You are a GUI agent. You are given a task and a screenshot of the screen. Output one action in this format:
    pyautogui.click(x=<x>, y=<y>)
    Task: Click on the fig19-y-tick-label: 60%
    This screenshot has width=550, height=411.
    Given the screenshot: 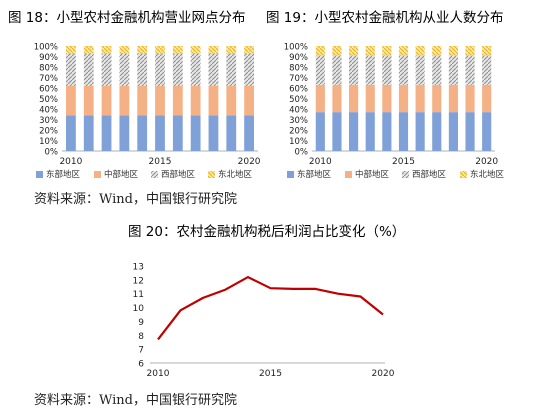 What is the action you would take?
    pyautogui.click(x=298, y=90)
    